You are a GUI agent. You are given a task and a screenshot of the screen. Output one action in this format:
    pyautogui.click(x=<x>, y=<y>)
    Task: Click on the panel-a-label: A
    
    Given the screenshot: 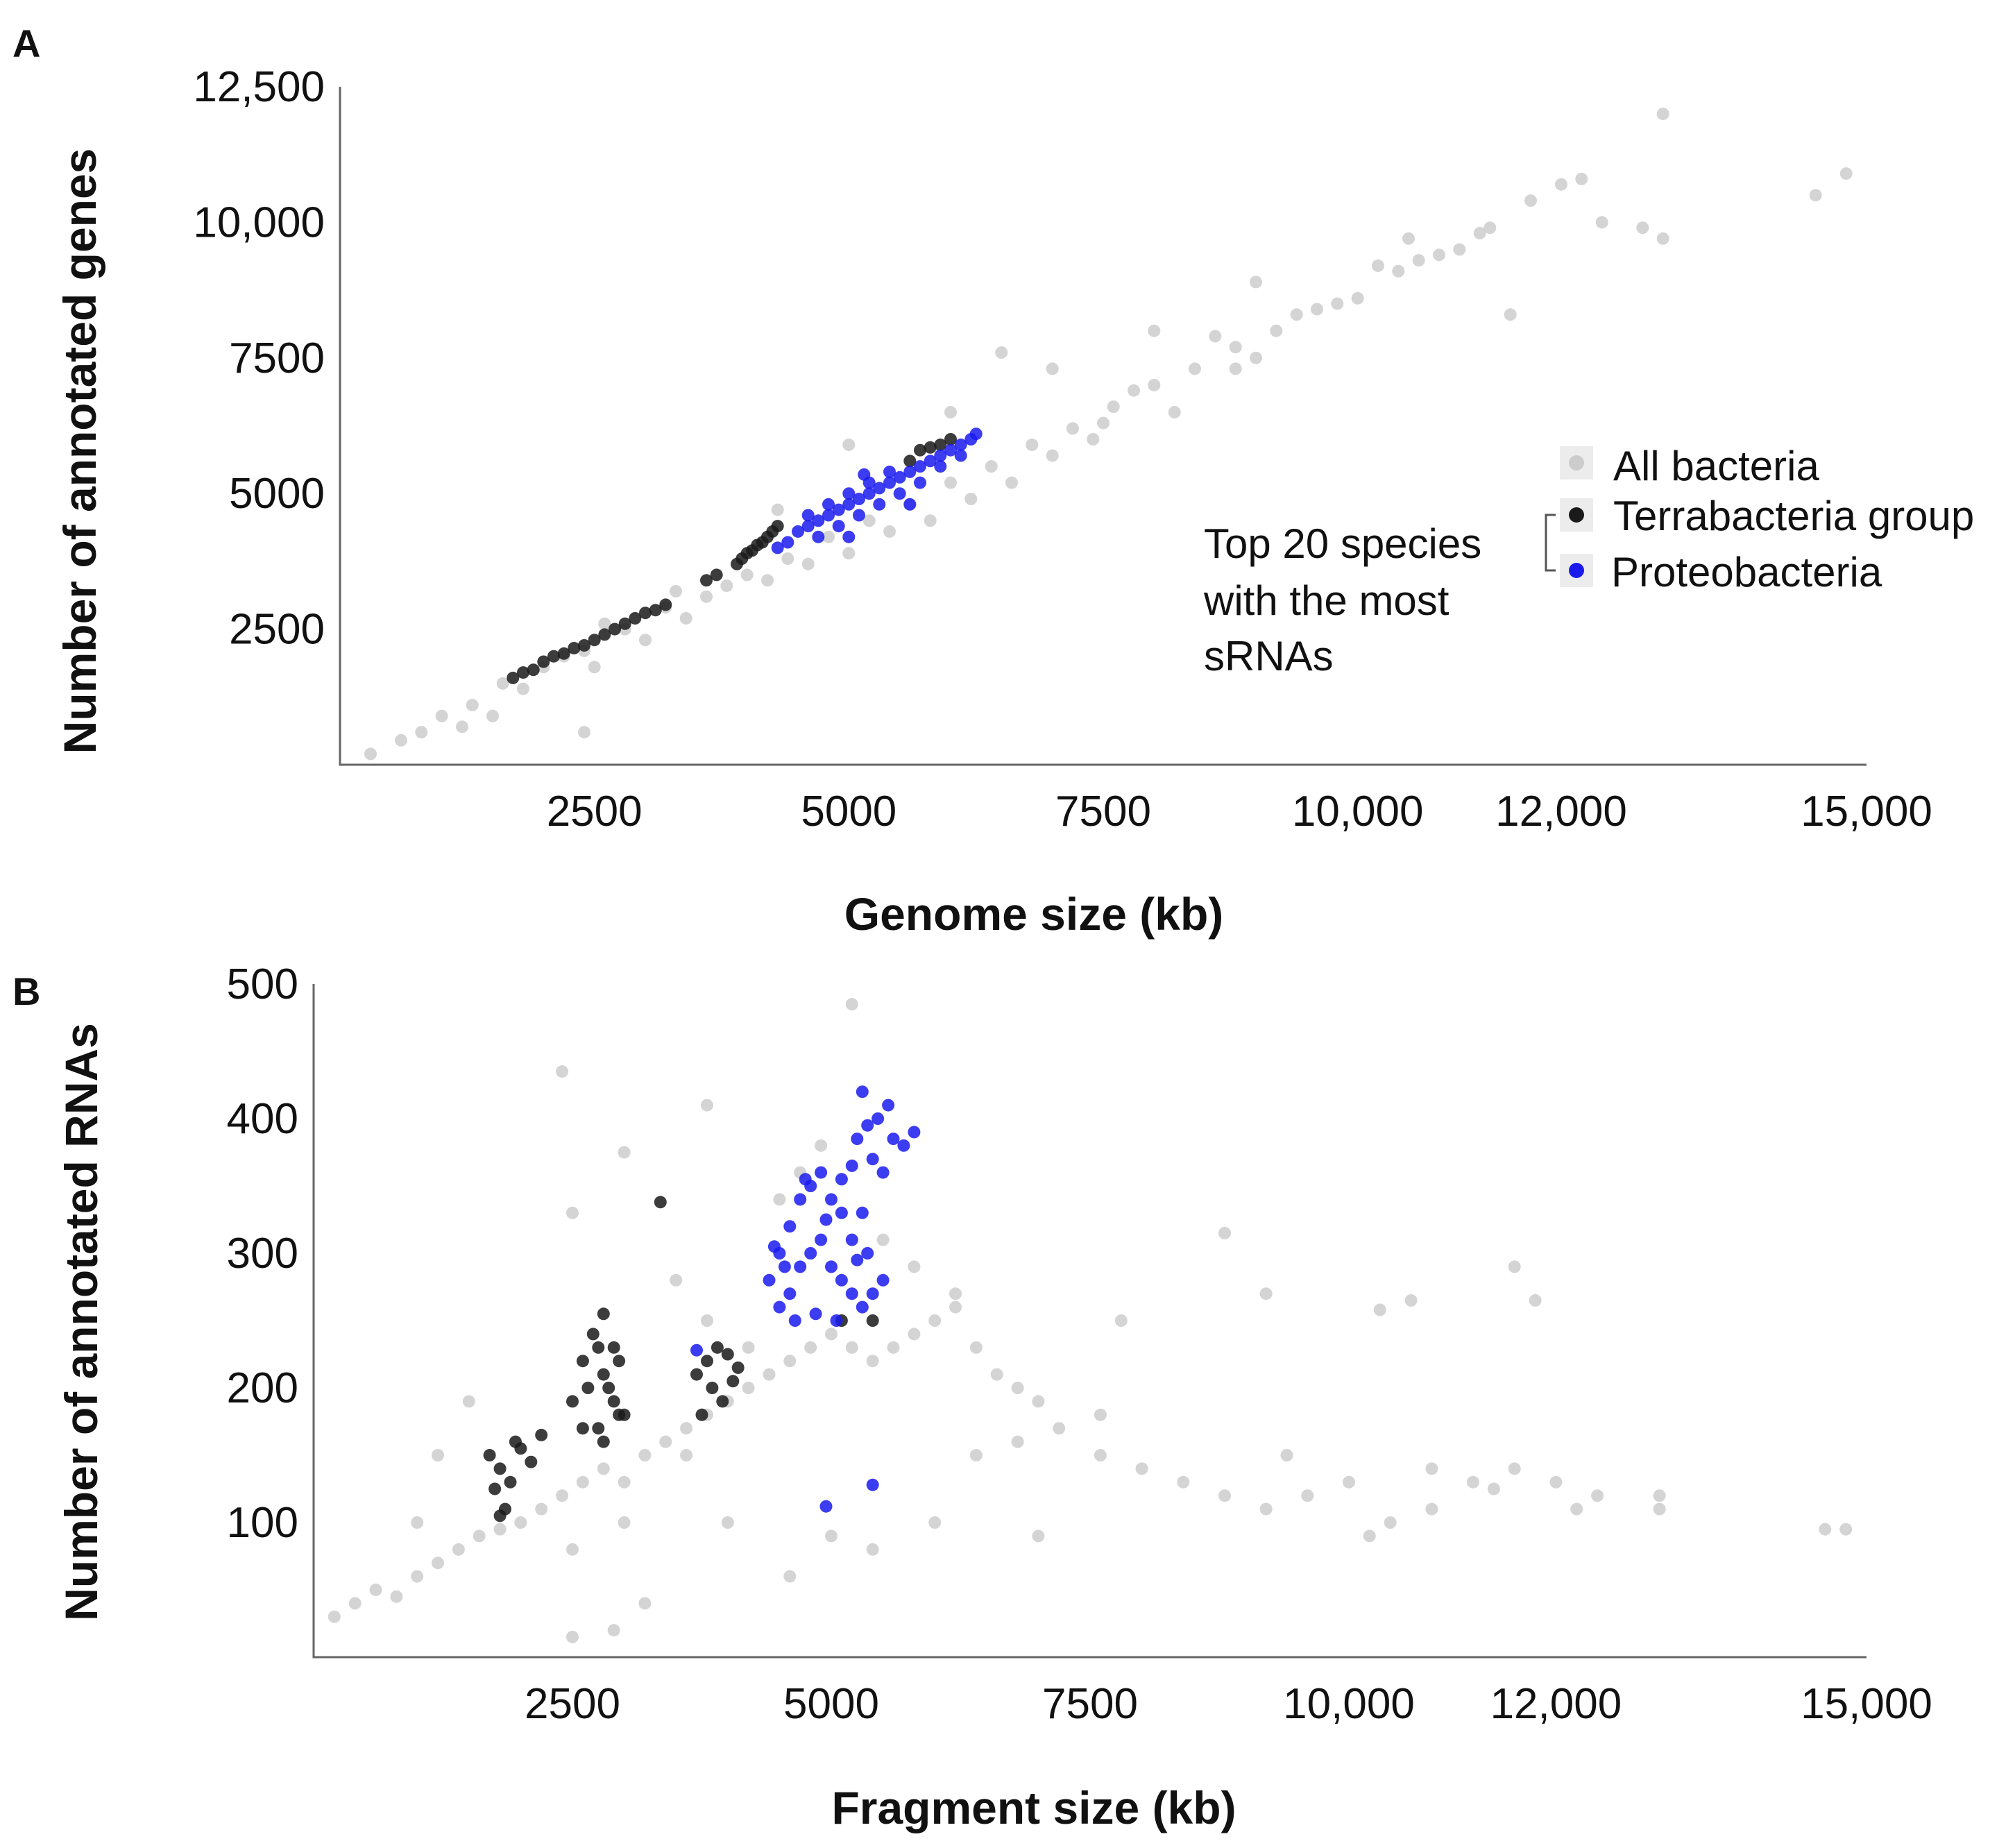 What is the action you would take?
    pyautogui.click(x=26, y=44)
    